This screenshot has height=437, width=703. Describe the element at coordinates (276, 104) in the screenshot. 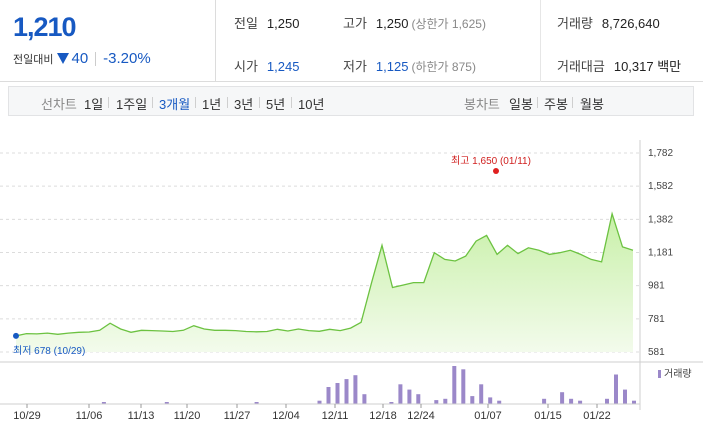

I see `period-5y: 5년` at that location.